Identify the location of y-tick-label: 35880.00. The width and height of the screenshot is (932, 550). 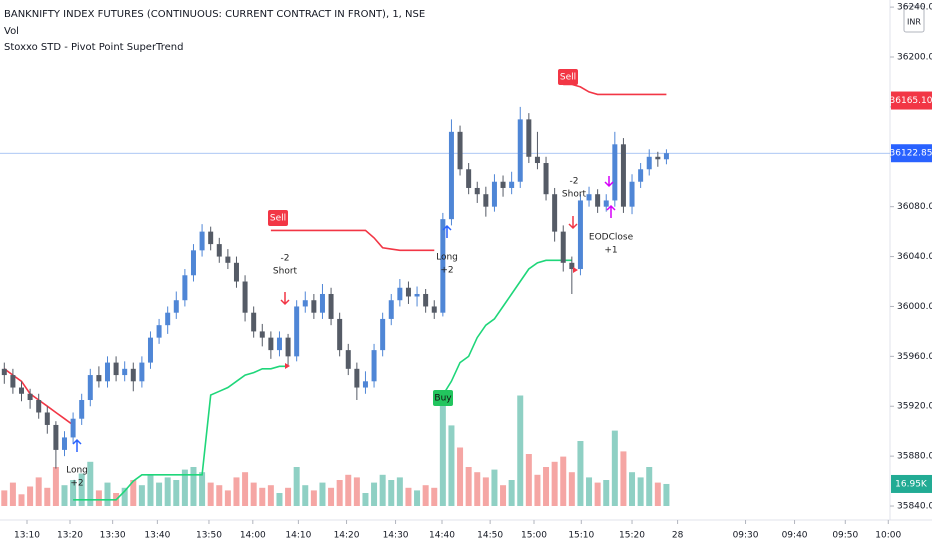
(914, 457).